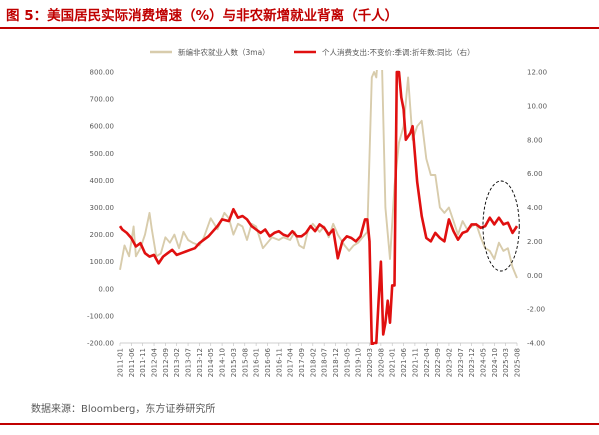 The height and width of the screenshot is (435, 599). What do you see at coordinates (427, 362) in the screenshot?
I see `x-tick-label: 2022-04` at bounding box center [427, 362].